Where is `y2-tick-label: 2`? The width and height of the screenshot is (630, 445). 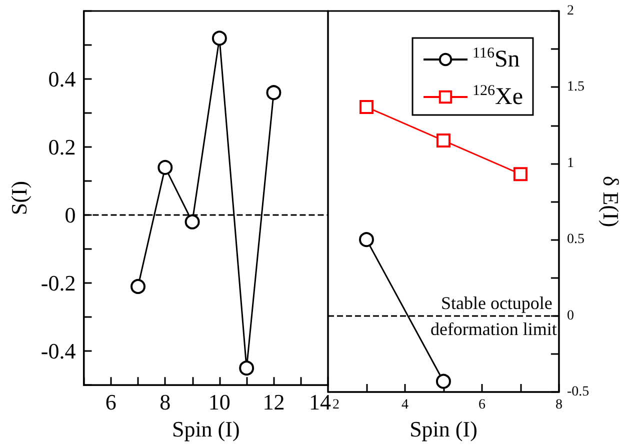
y2-tick-label: 2 is located at coordinates (570, 11).